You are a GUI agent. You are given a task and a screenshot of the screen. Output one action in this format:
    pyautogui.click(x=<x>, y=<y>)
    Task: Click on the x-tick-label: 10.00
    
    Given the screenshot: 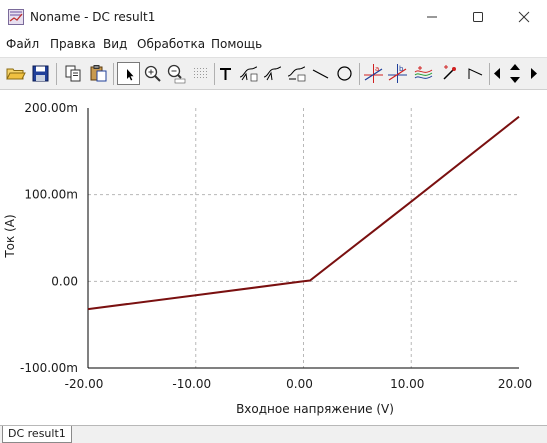 What is the action you would take?
    pyautogui.click(x=407, y=384)
    